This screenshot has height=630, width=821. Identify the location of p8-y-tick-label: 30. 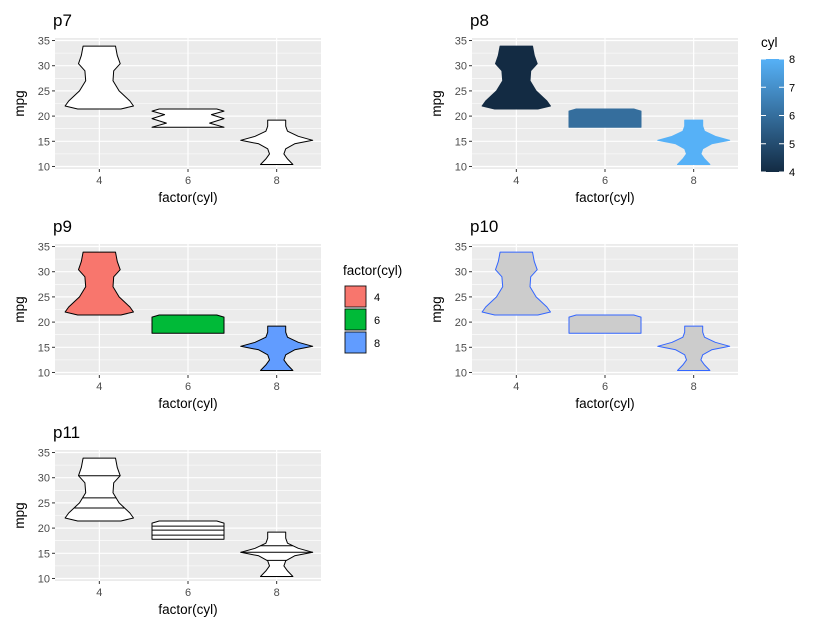
(461, 67).